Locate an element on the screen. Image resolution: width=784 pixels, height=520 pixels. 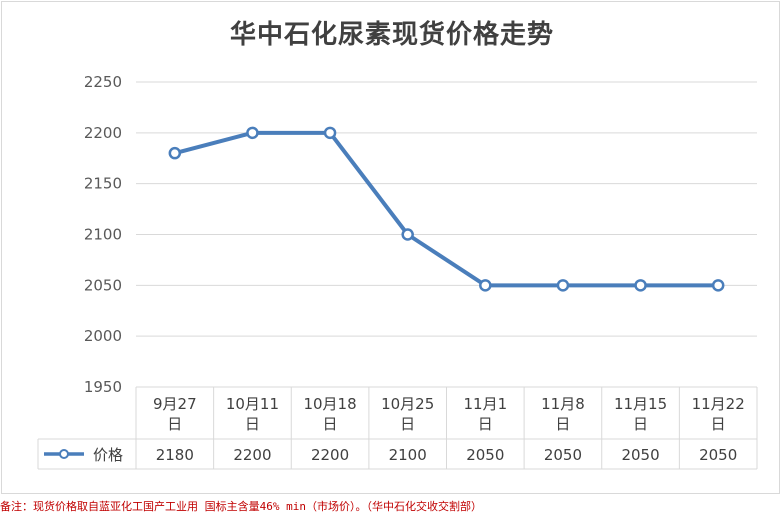
y-tick-label: 2000 is located at coordinates (103, 336).